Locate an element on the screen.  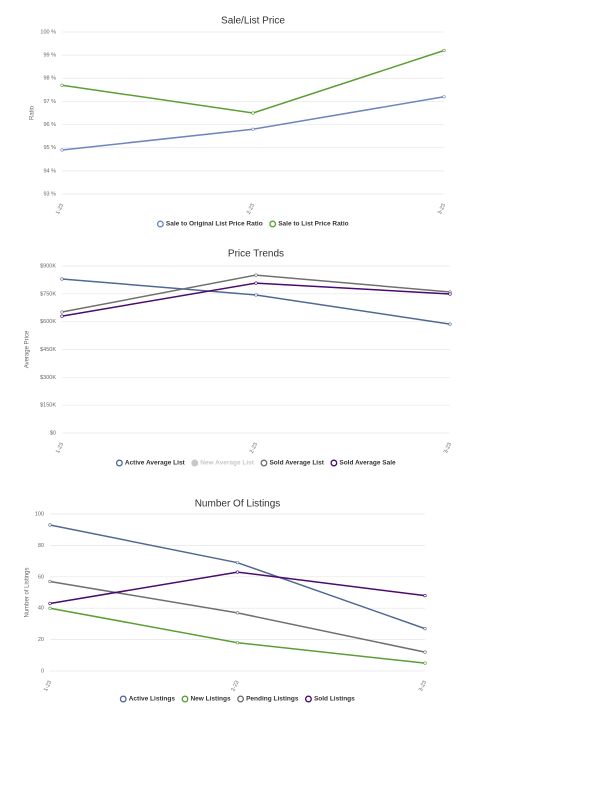
y-tick-label: 99 % is located at coordinates (49, 56).